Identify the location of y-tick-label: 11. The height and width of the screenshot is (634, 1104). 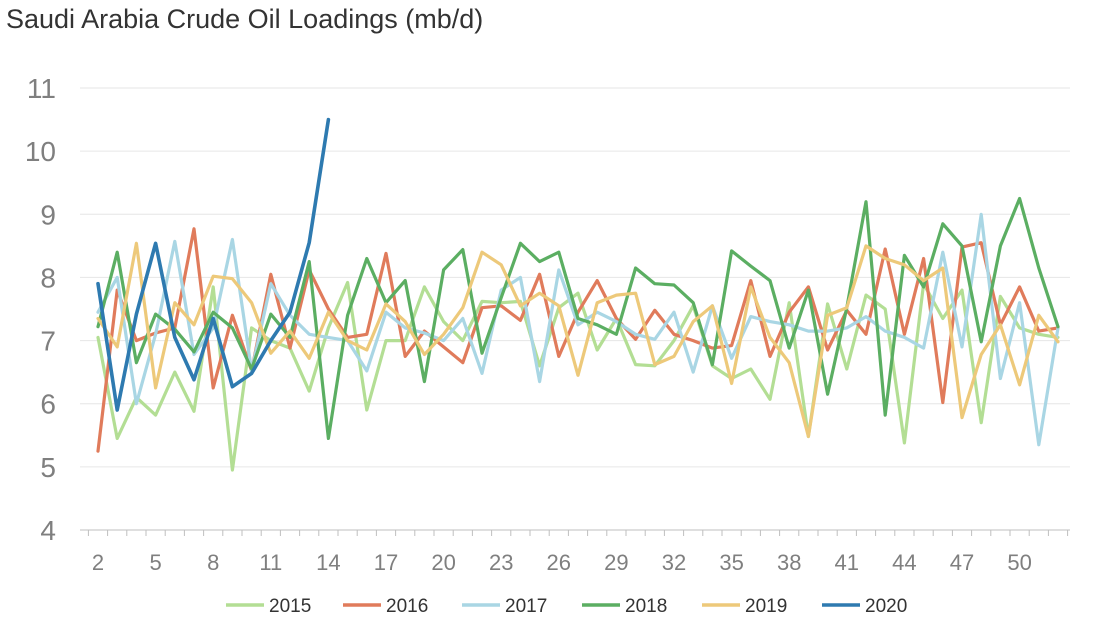
(41, 88).